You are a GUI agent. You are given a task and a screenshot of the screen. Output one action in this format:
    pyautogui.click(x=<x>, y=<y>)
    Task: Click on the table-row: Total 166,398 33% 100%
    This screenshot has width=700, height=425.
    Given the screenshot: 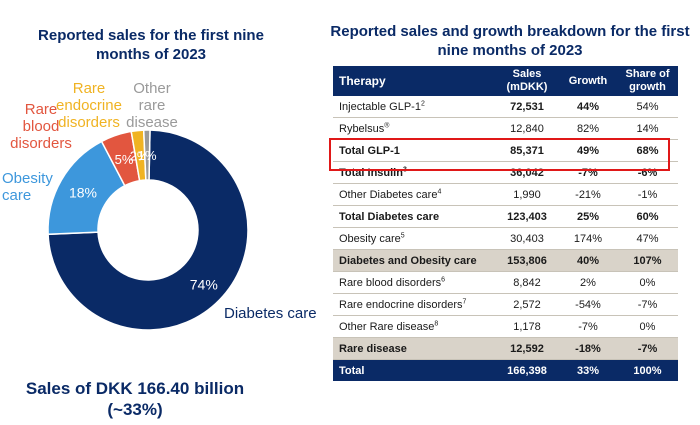 What is the action you would take?
    pyautogui.click(x=505, y=370)
    